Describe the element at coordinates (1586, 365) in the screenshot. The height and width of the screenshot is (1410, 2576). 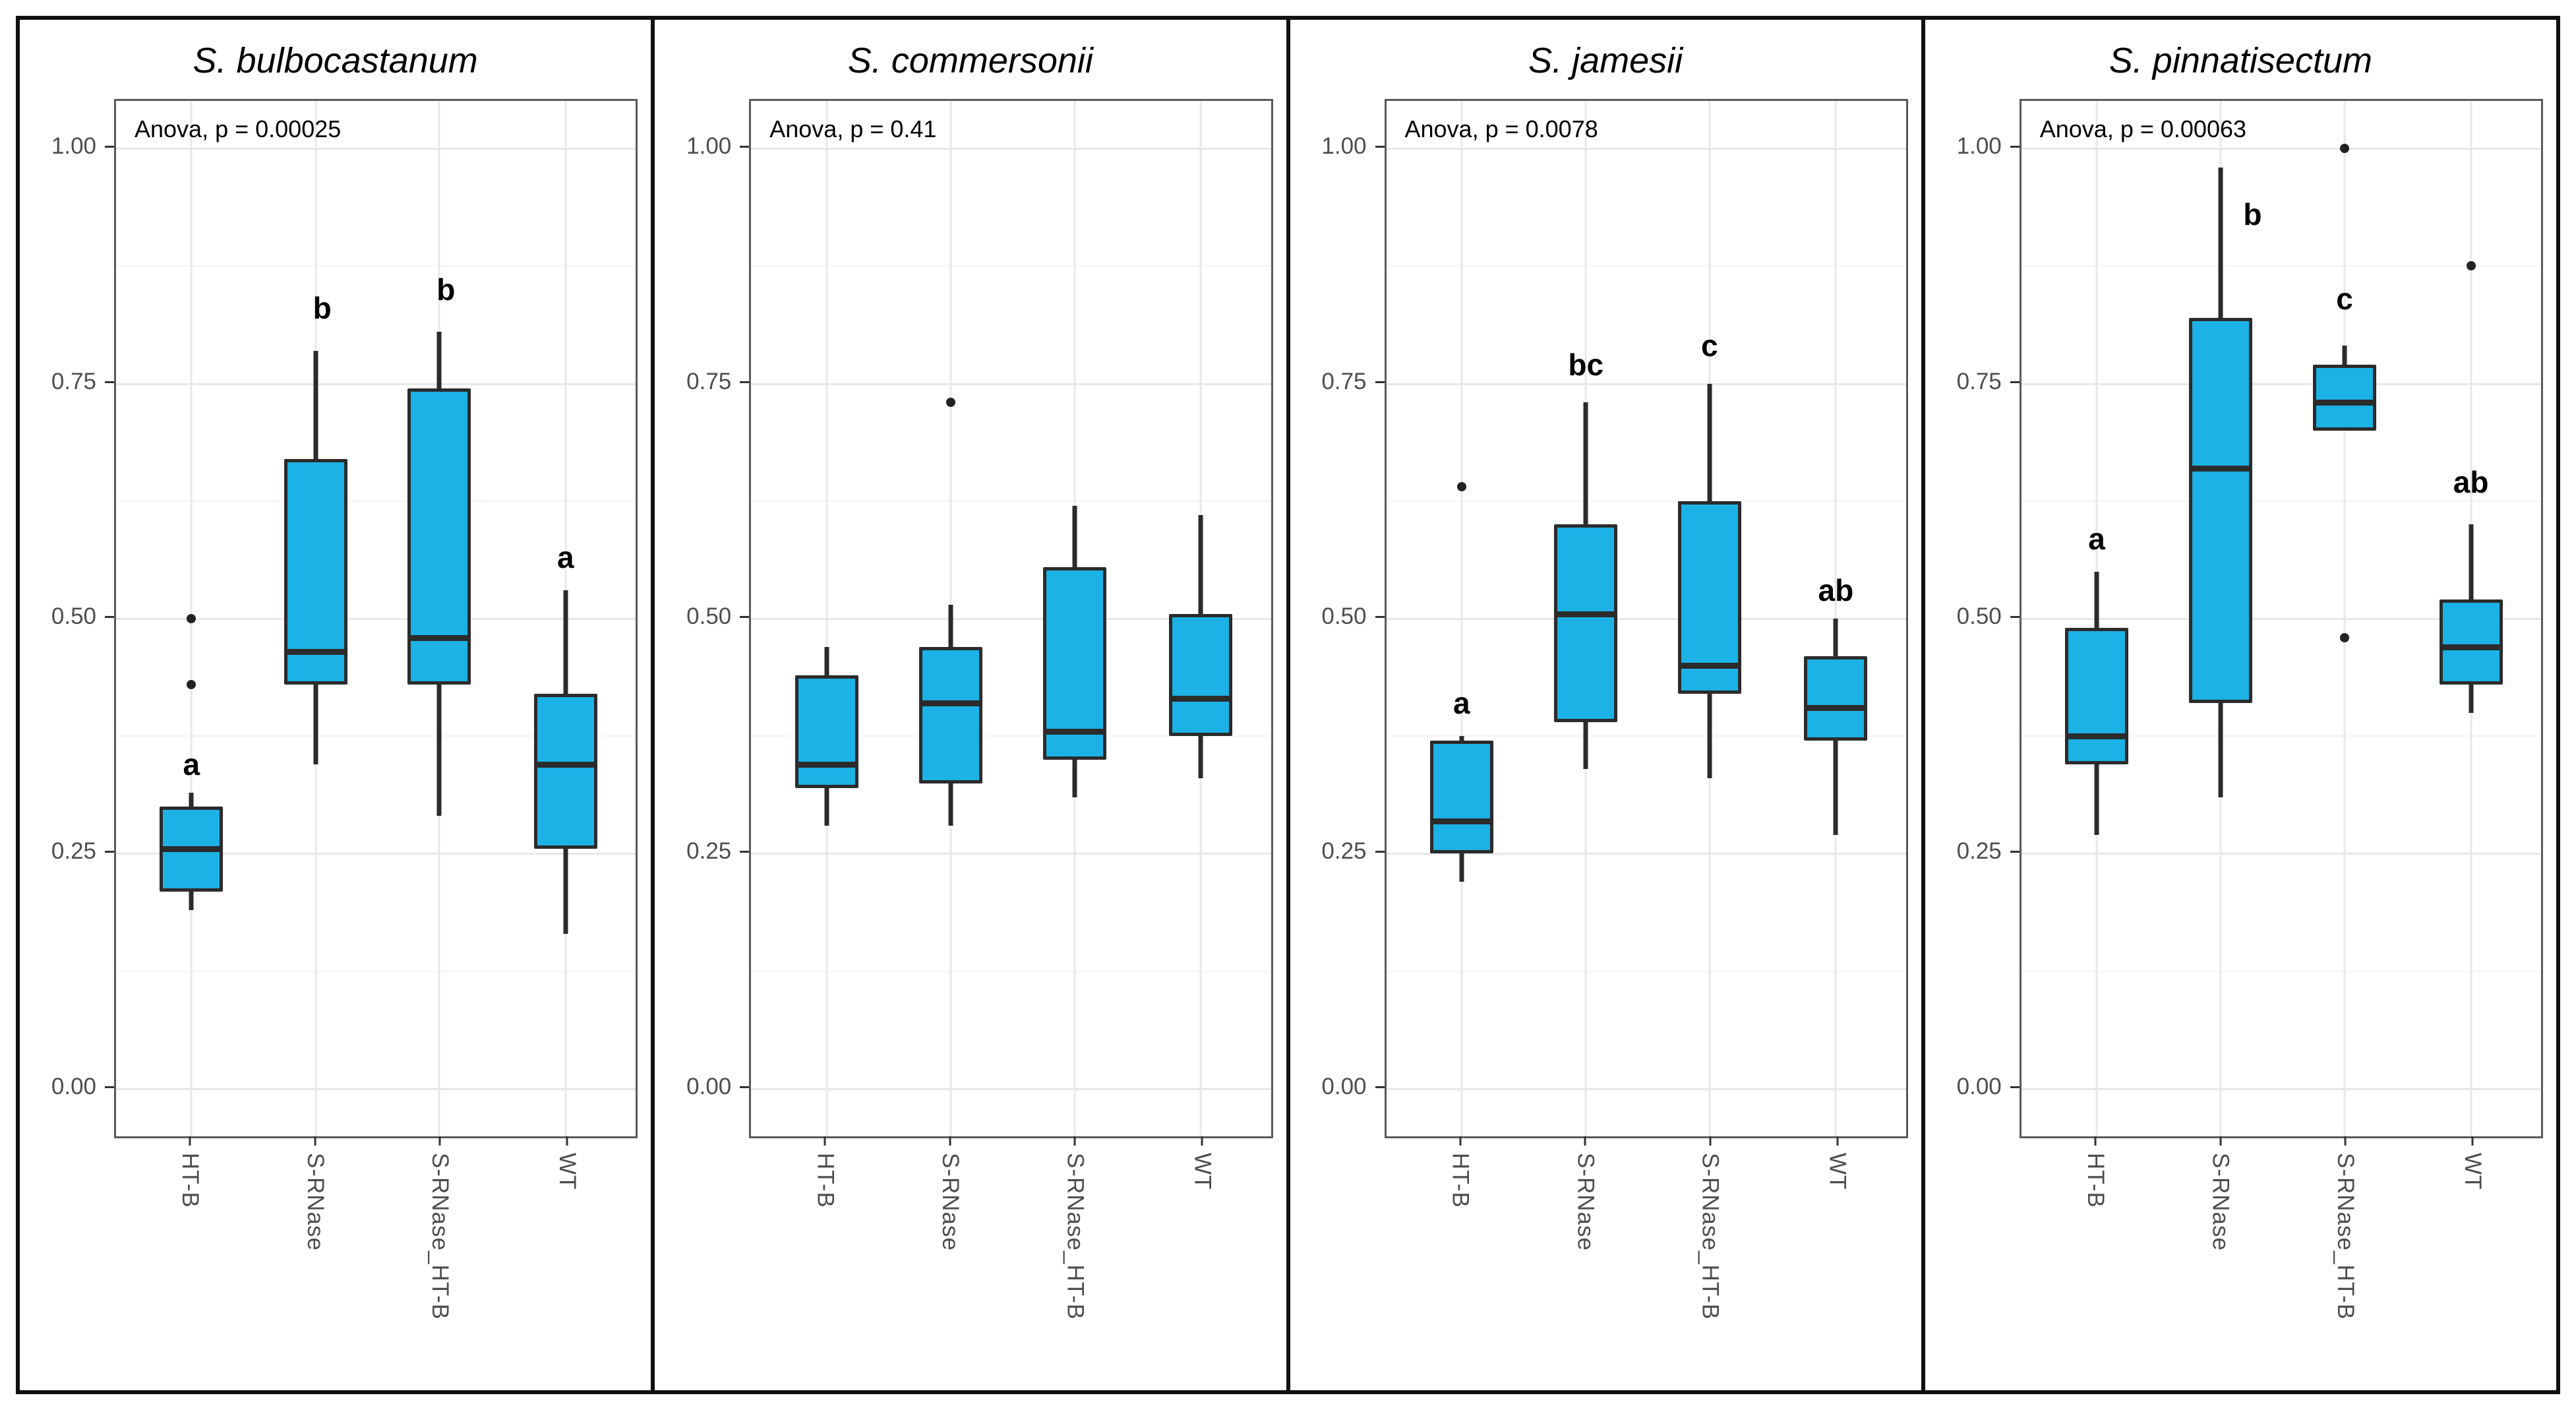
I see `significance-letter: bc` at that location.